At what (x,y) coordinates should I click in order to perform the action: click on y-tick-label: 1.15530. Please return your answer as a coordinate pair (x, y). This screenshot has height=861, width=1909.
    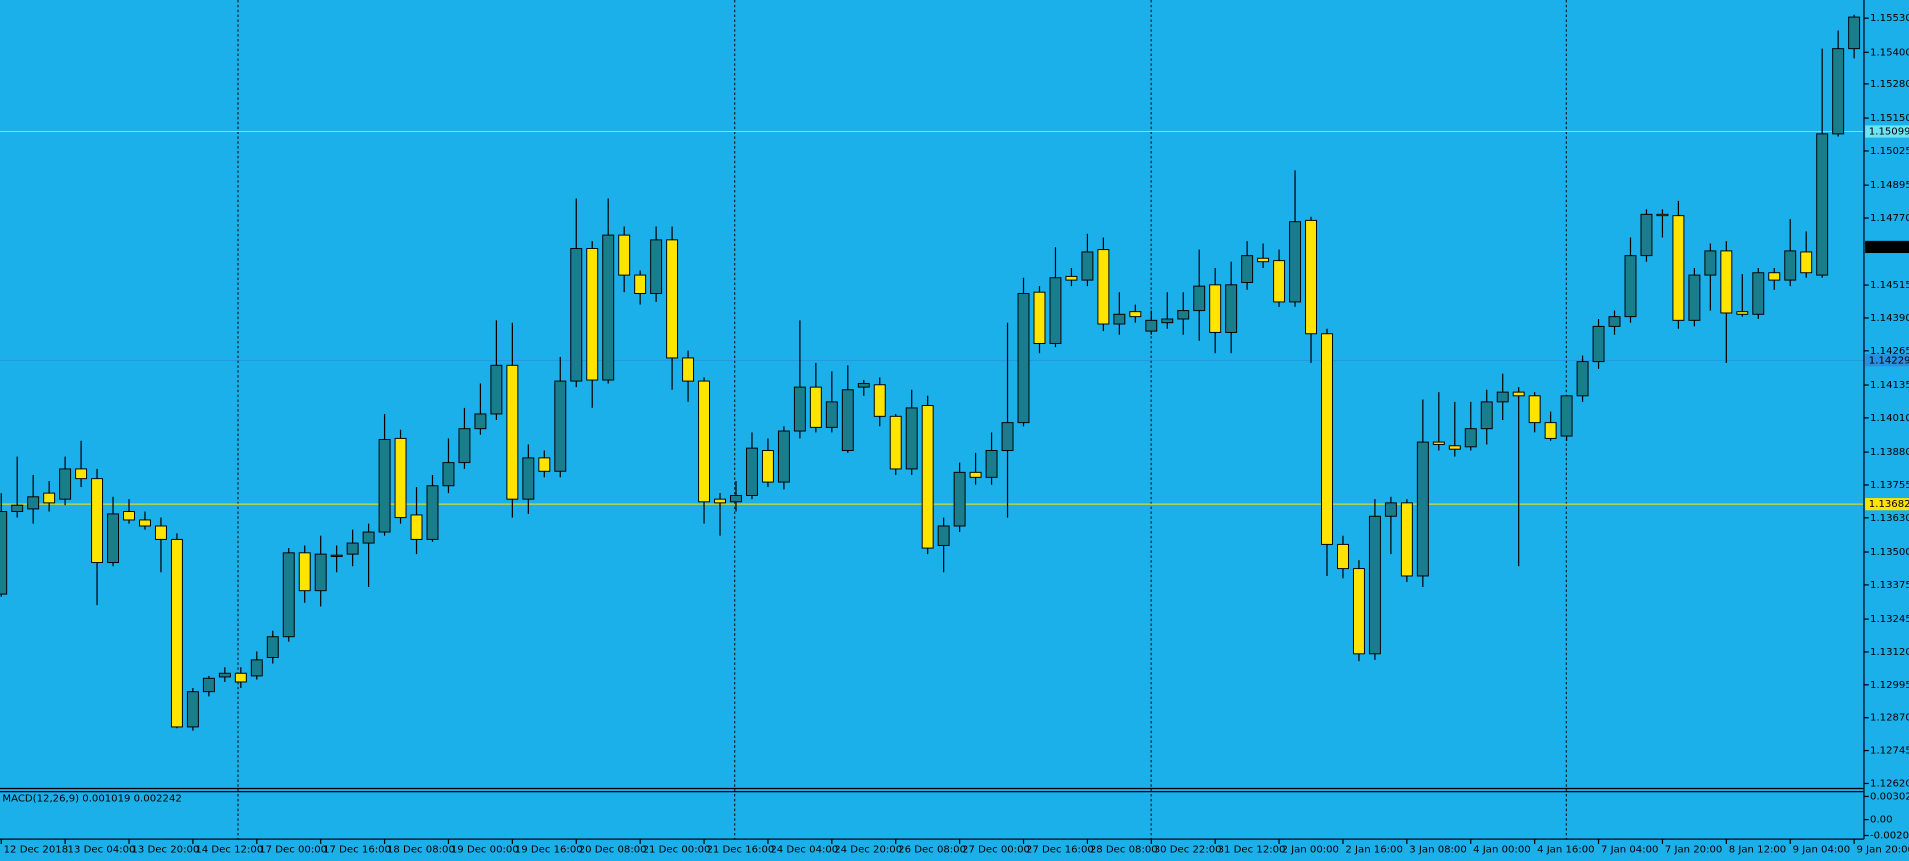
    Looking at the image, I should click on (1889, 18).